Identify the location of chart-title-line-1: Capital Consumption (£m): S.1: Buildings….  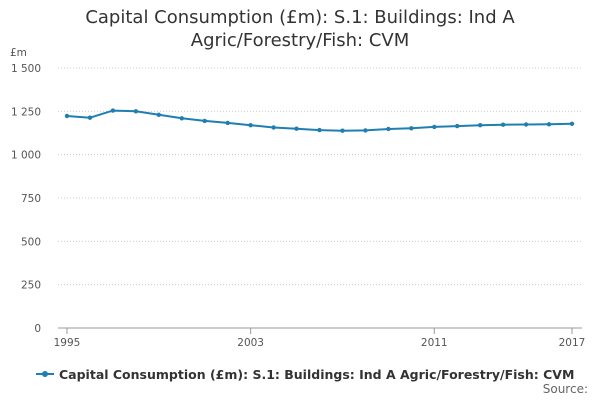
(300, 17).